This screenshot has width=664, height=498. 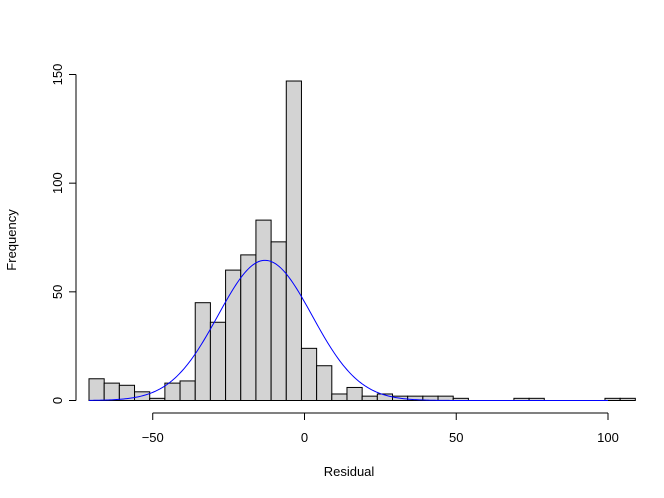 What do you see at coordinates (456, 437) in the screenshot?
I see `x-tick-label: 50` at bounding box center [456, 437].